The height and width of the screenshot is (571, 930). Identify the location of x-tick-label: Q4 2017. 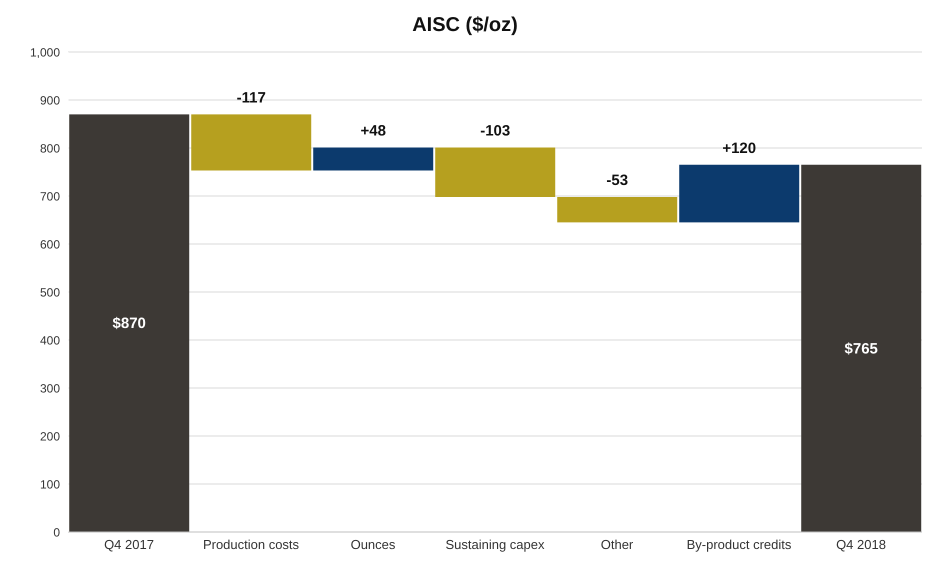
(129, 544).